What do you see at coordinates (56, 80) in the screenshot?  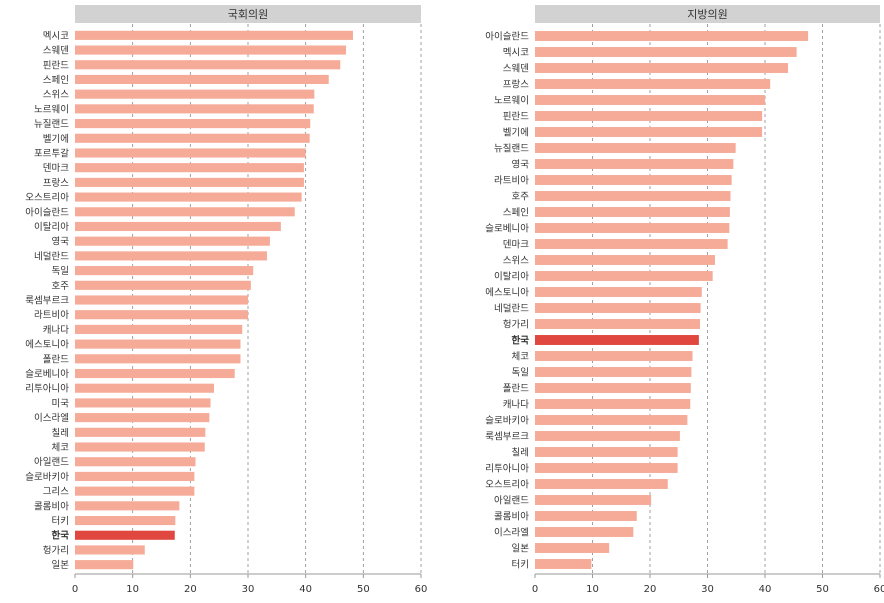 I see `category-label: 스페인` at bounding box center [56, 80].